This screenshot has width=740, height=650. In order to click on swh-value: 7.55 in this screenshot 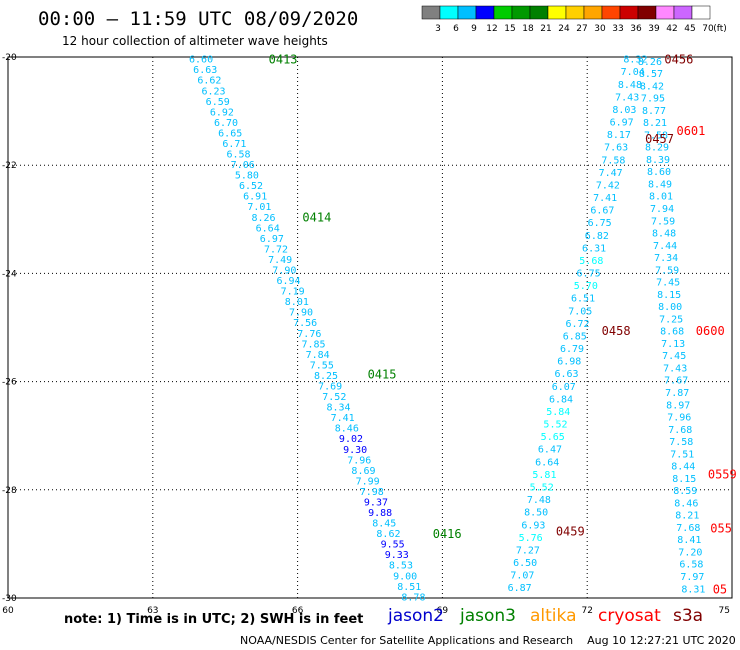, I will do `click(322, 365)`.